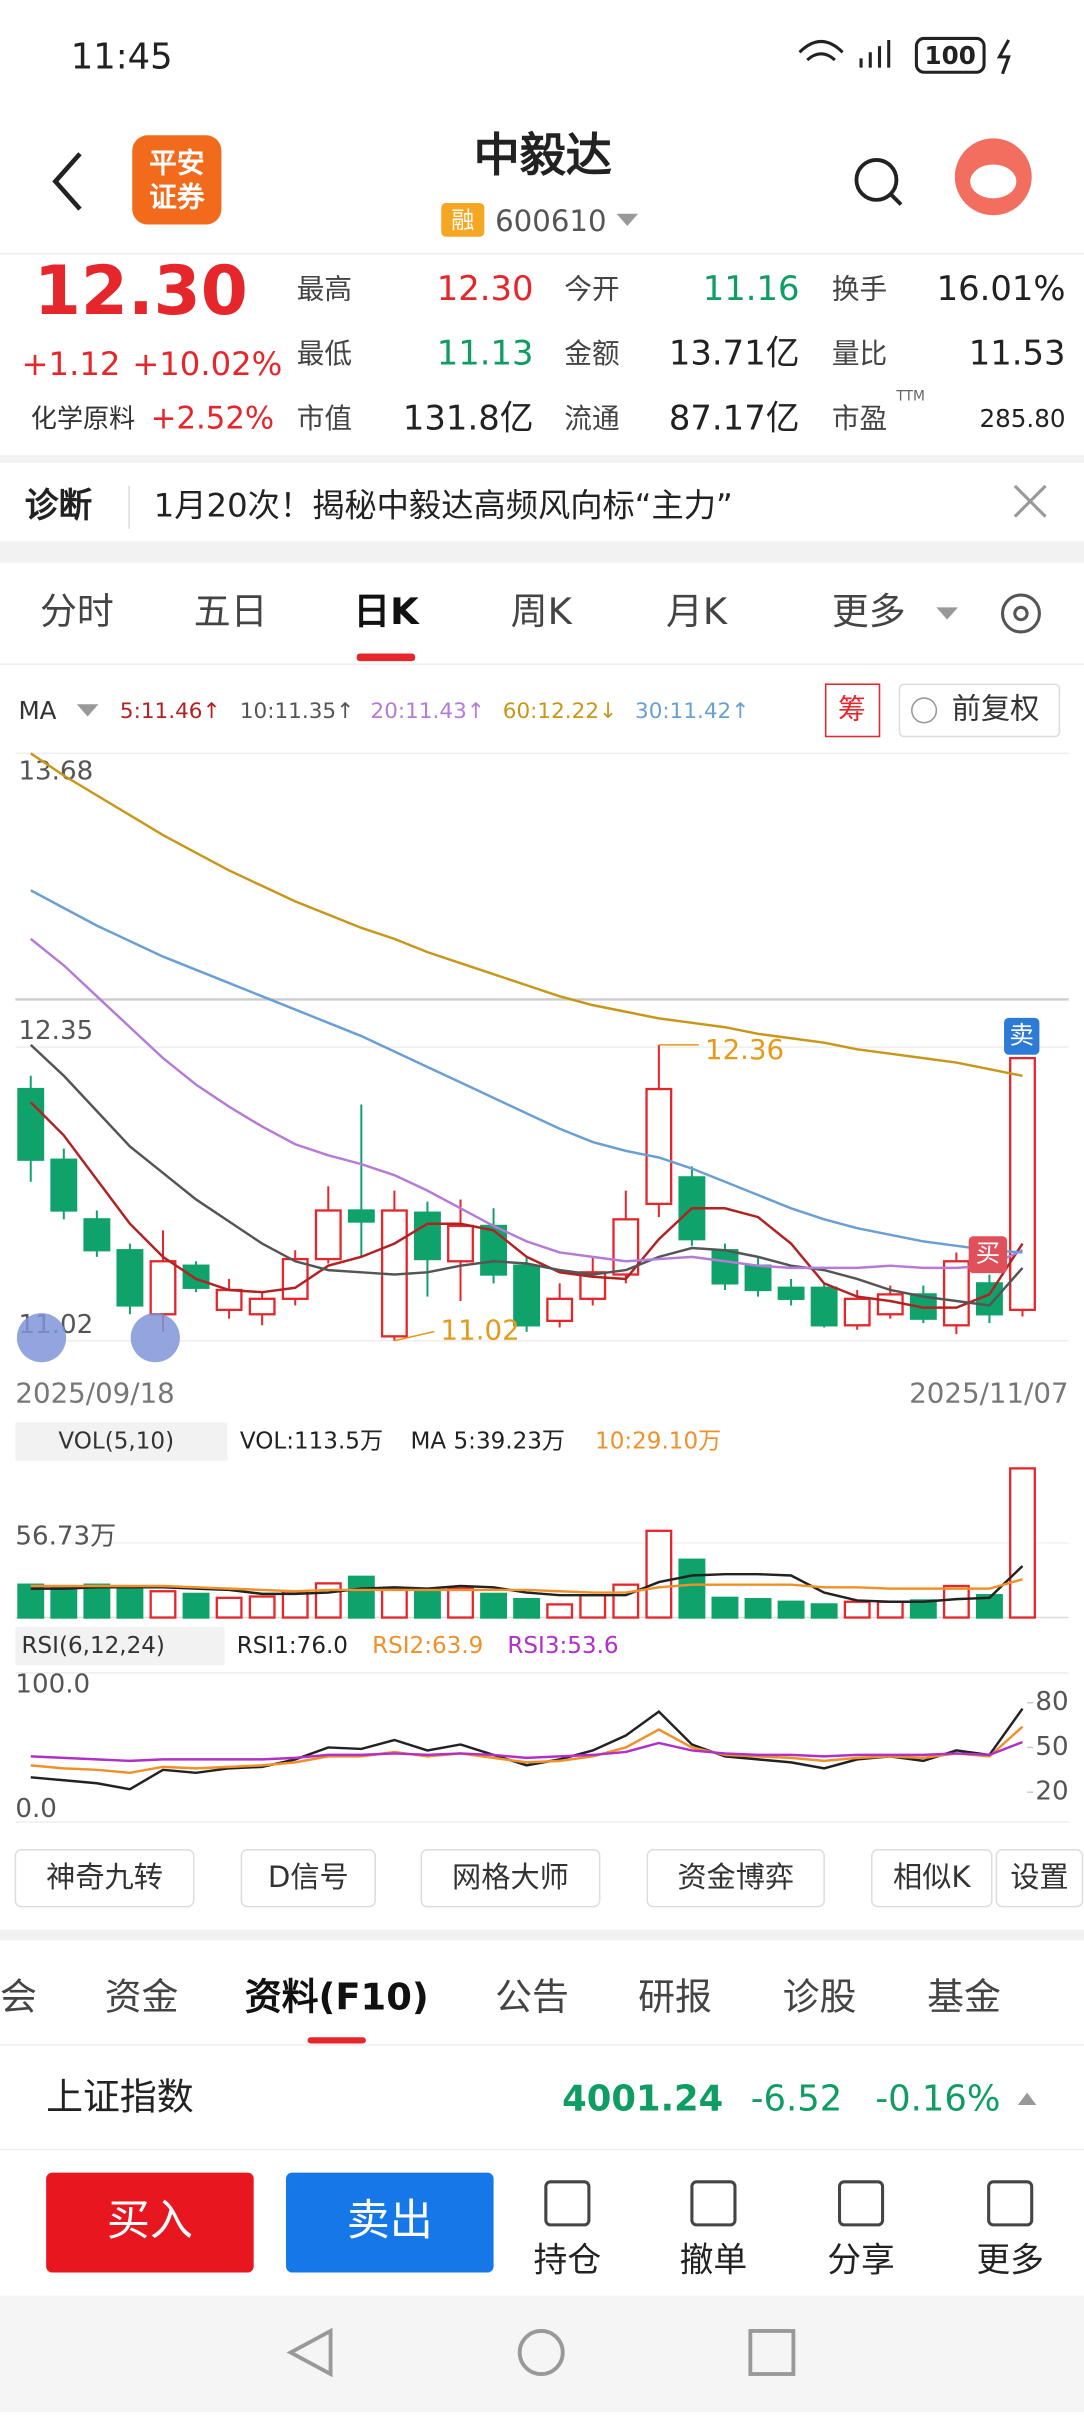  Describe the element at coordinates (744, 1049) in the screenshot. I see `high-label: 12.36` at that location.